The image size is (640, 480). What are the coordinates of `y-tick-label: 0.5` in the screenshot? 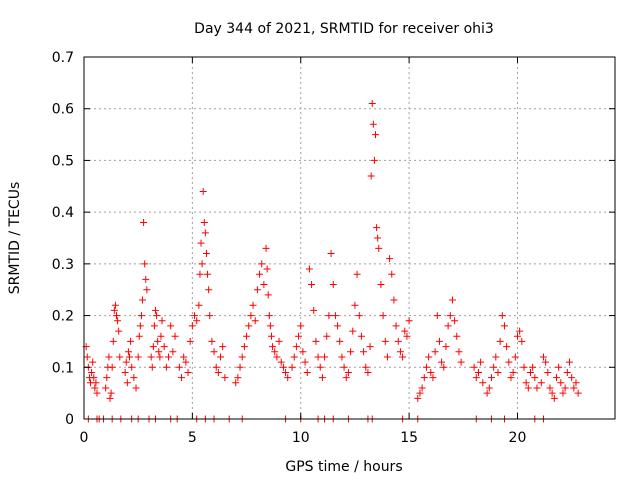 It's located at (63, 161).